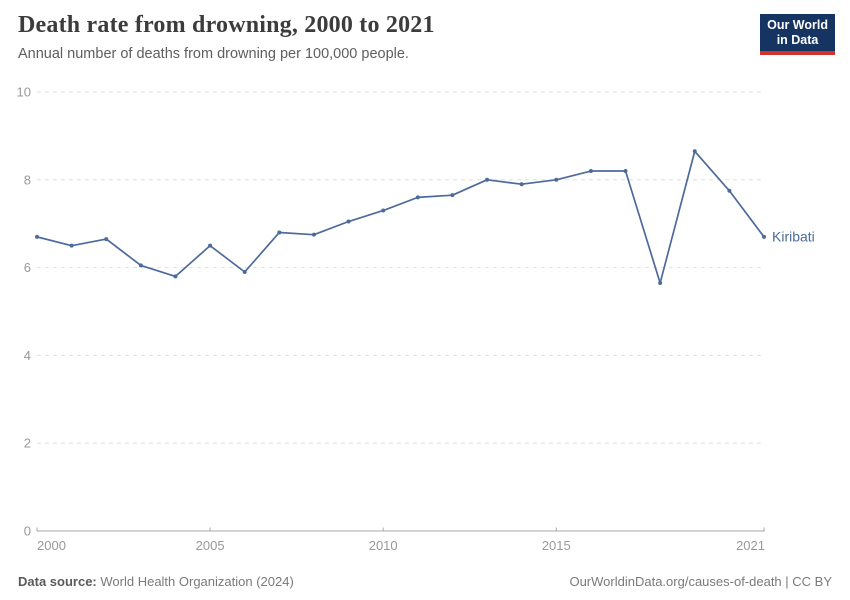 Image resolution: width=850 pixels, height=600 pixels. I want to click on y-tick-label: 4, so click(27, 355).